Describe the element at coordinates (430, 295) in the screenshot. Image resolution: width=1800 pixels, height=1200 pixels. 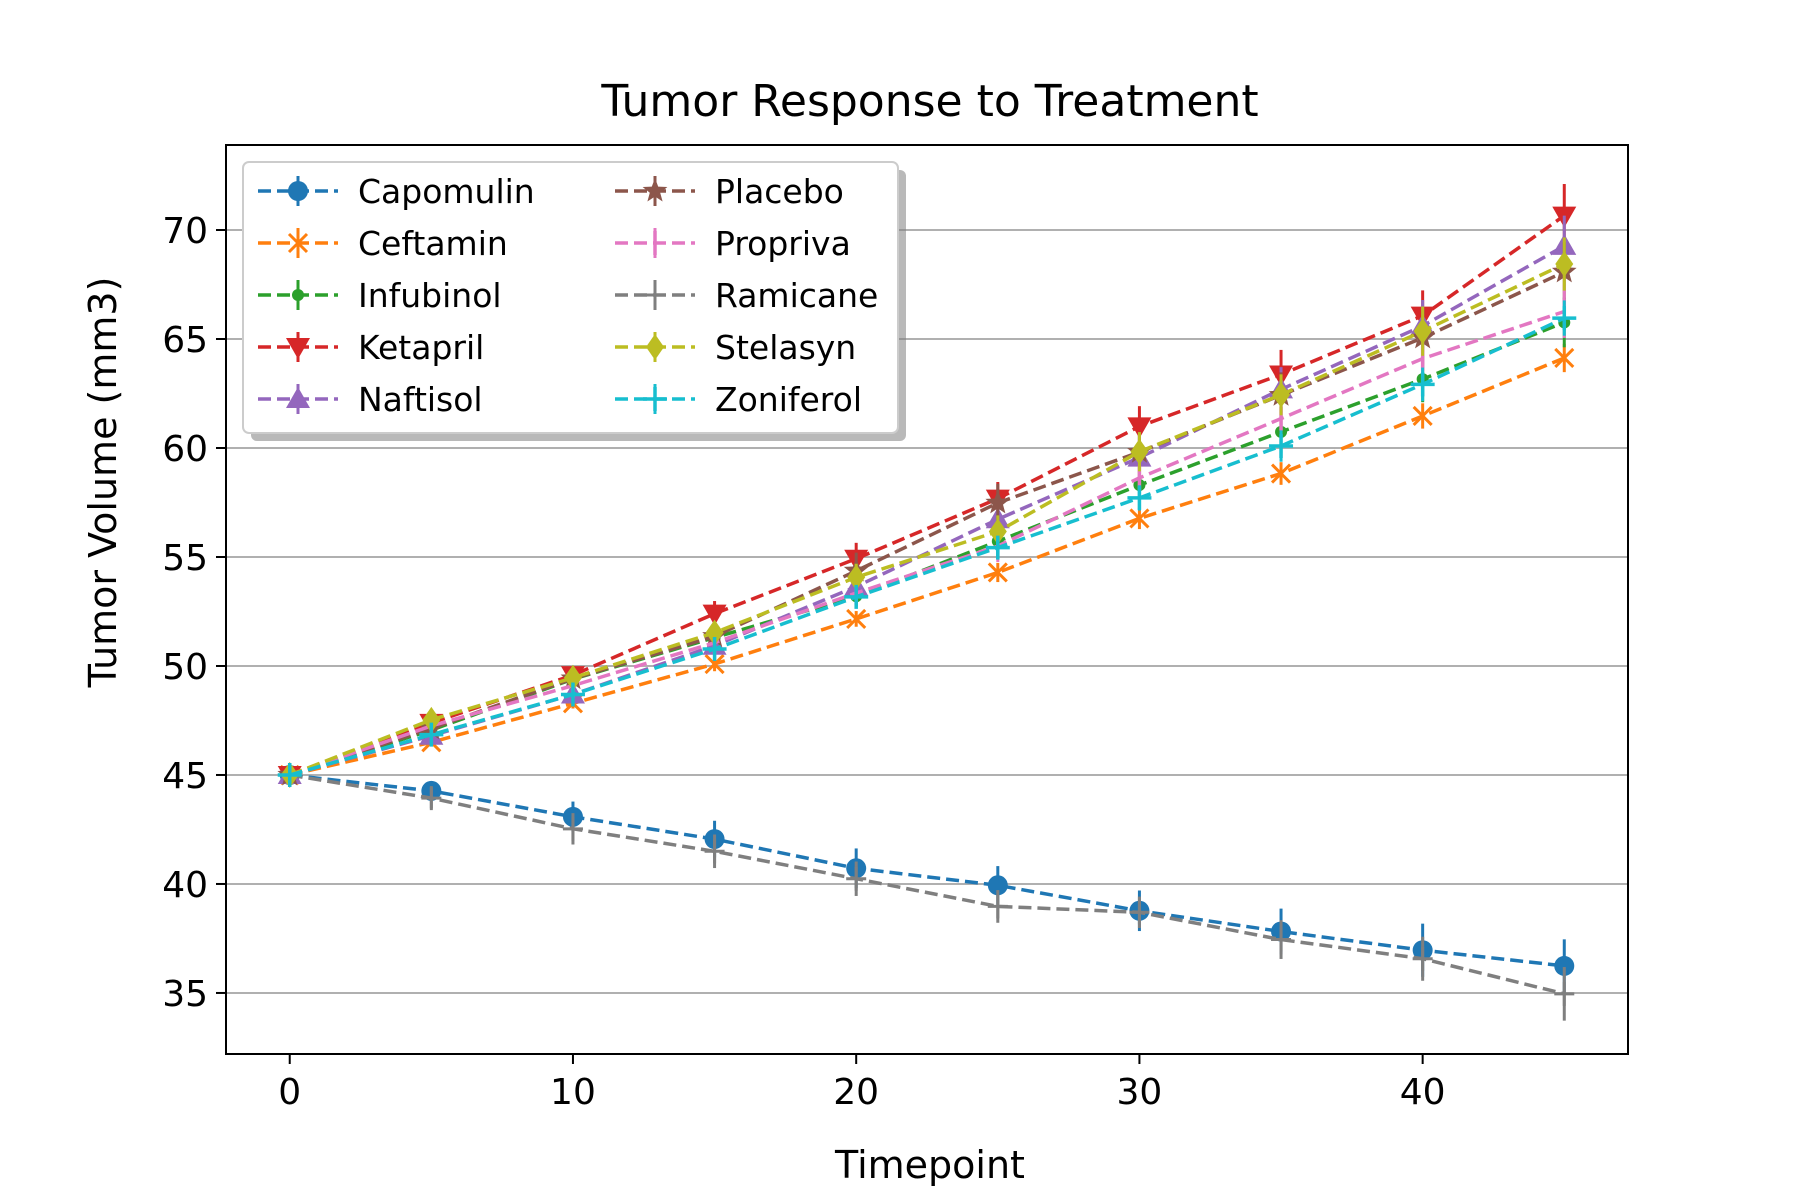
I see `legend-label: Infubinol` at that location.